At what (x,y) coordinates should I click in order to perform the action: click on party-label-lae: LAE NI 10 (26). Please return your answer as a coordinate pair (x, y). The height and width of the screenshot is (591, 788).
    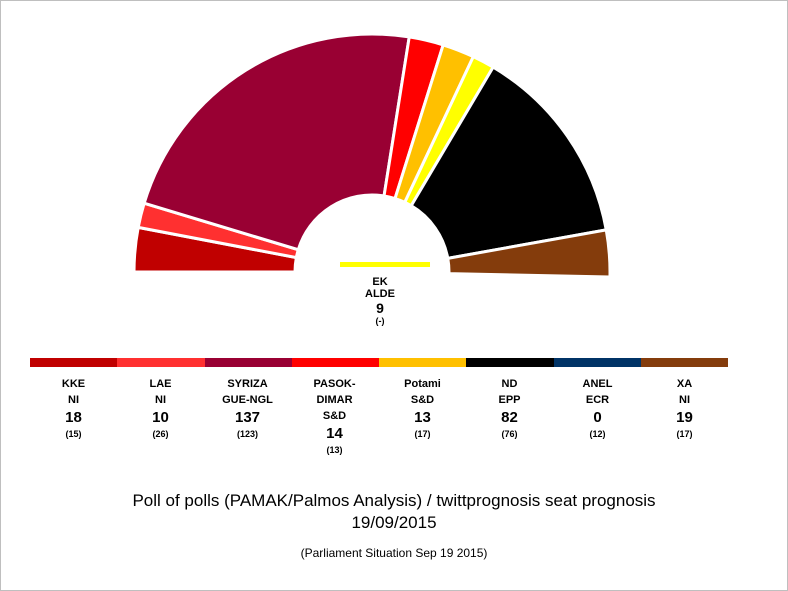
    Looking at the image, I should click on (160, 408).